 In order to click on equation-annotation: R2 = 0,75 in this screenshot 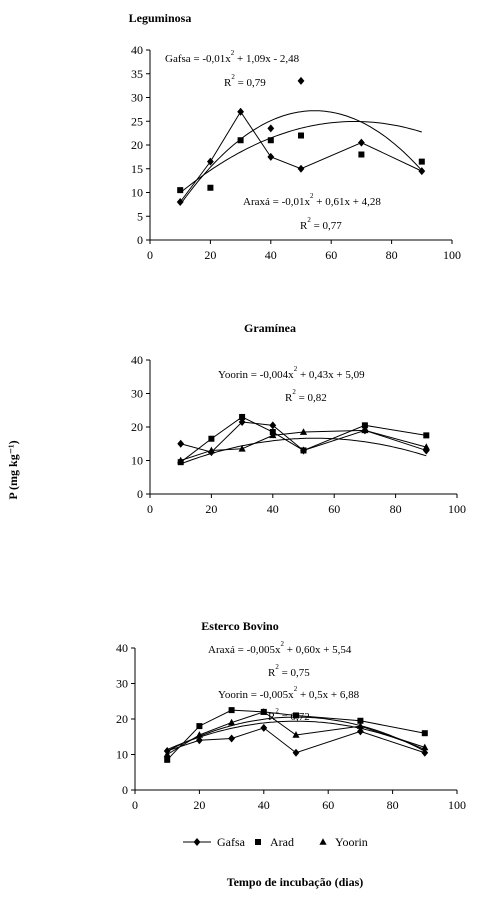, I will do `click(289, 671)`.